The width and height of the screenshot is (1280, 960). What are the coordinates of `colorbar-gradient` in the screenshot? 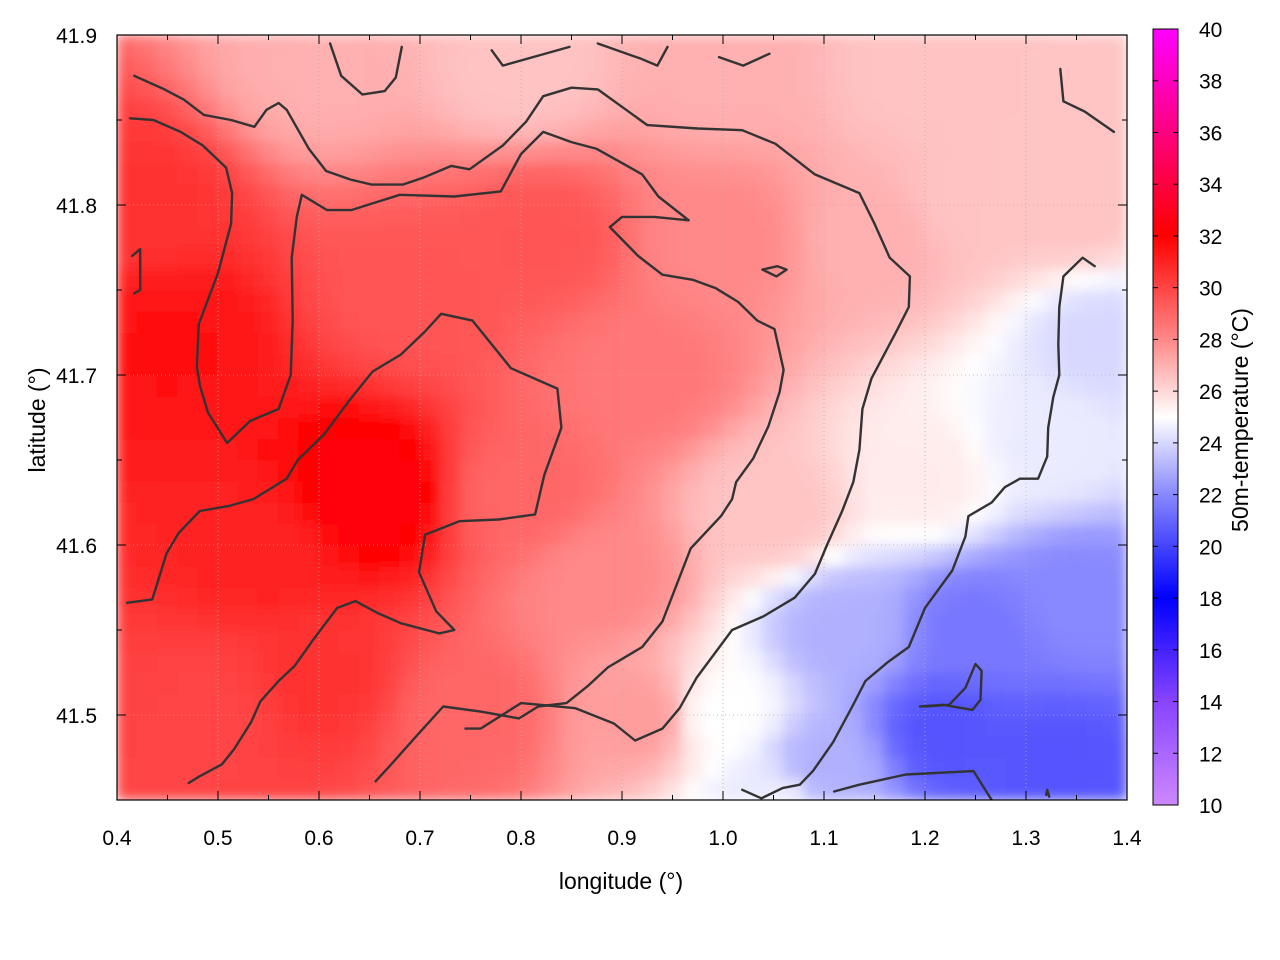 It's located at (1165, 417).